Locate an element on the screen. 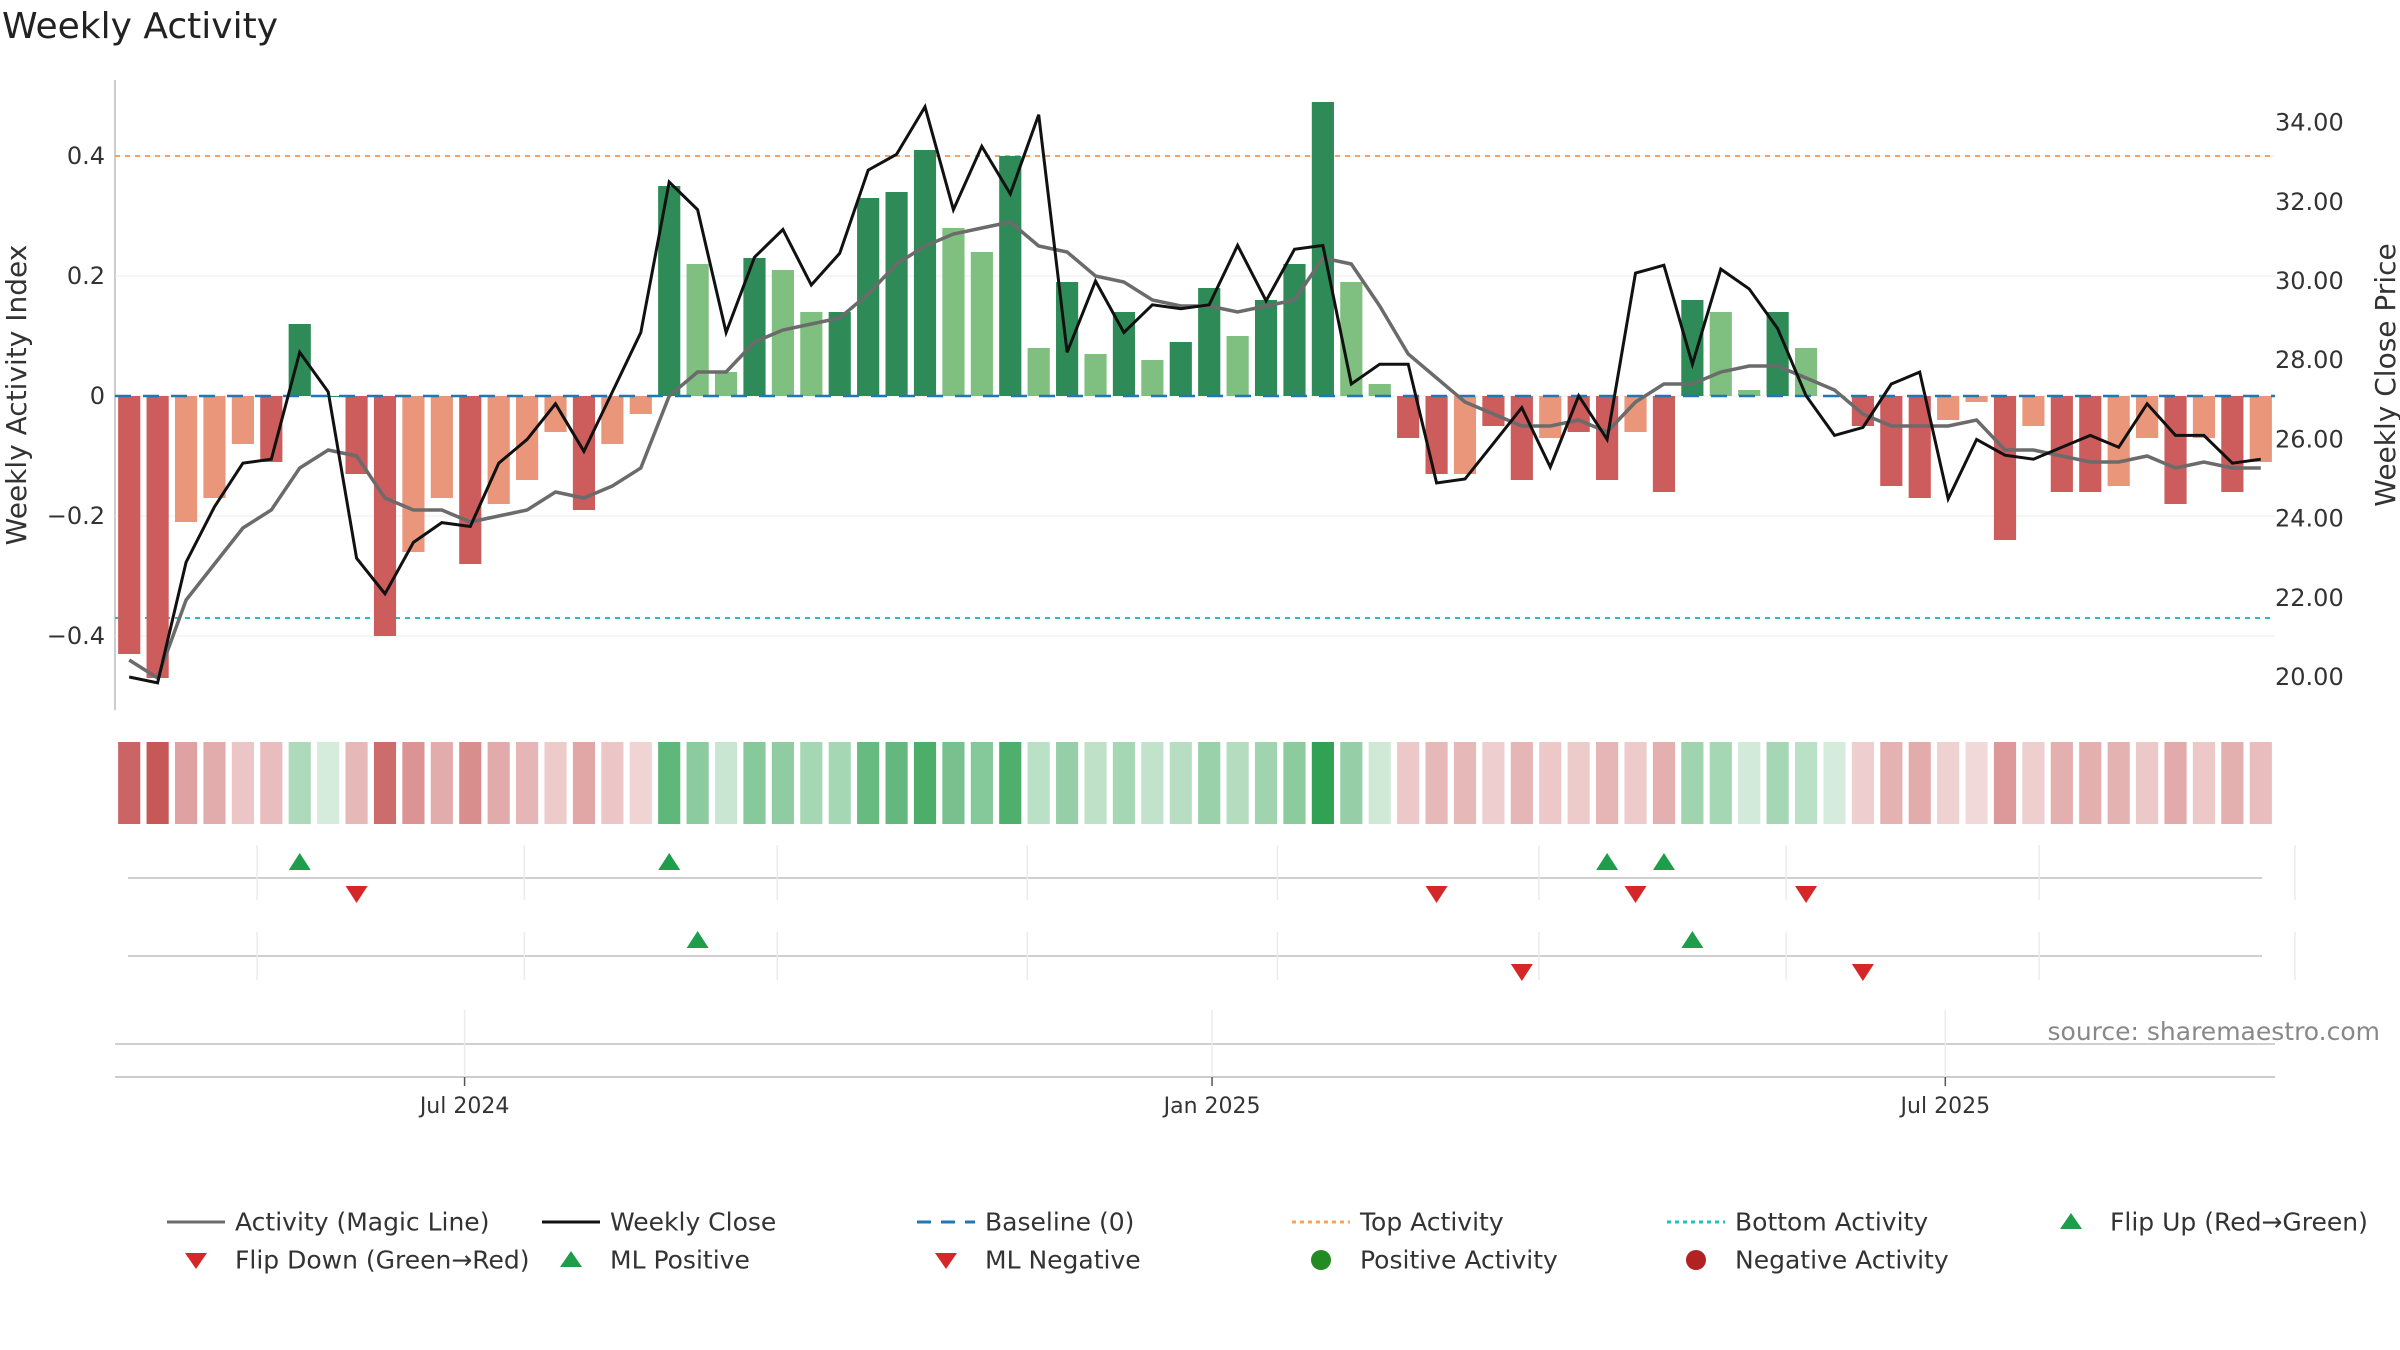 The height and width of the screenshot is (1350, 2400). y-tick-label: 0 is located at coordinates (97, 396).